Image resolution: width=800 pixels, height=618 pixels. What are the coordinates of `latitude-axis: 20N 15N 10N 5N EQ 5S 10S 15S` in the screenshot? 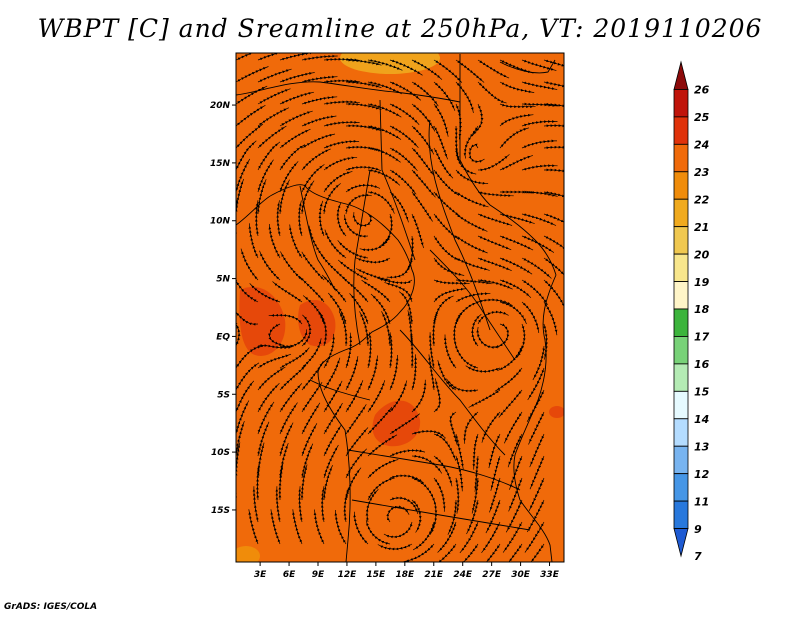 It's located at (223, 308).